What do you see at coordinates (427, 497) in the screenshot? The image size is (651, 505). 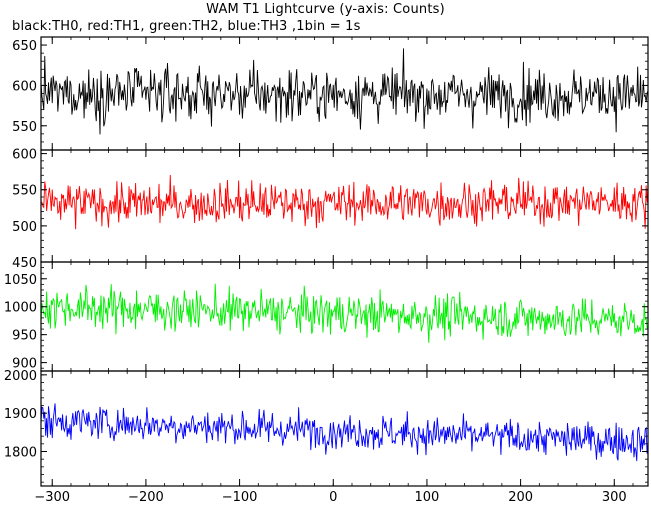 I see `x-tick-label: 100` at bounding box center [427, 497].